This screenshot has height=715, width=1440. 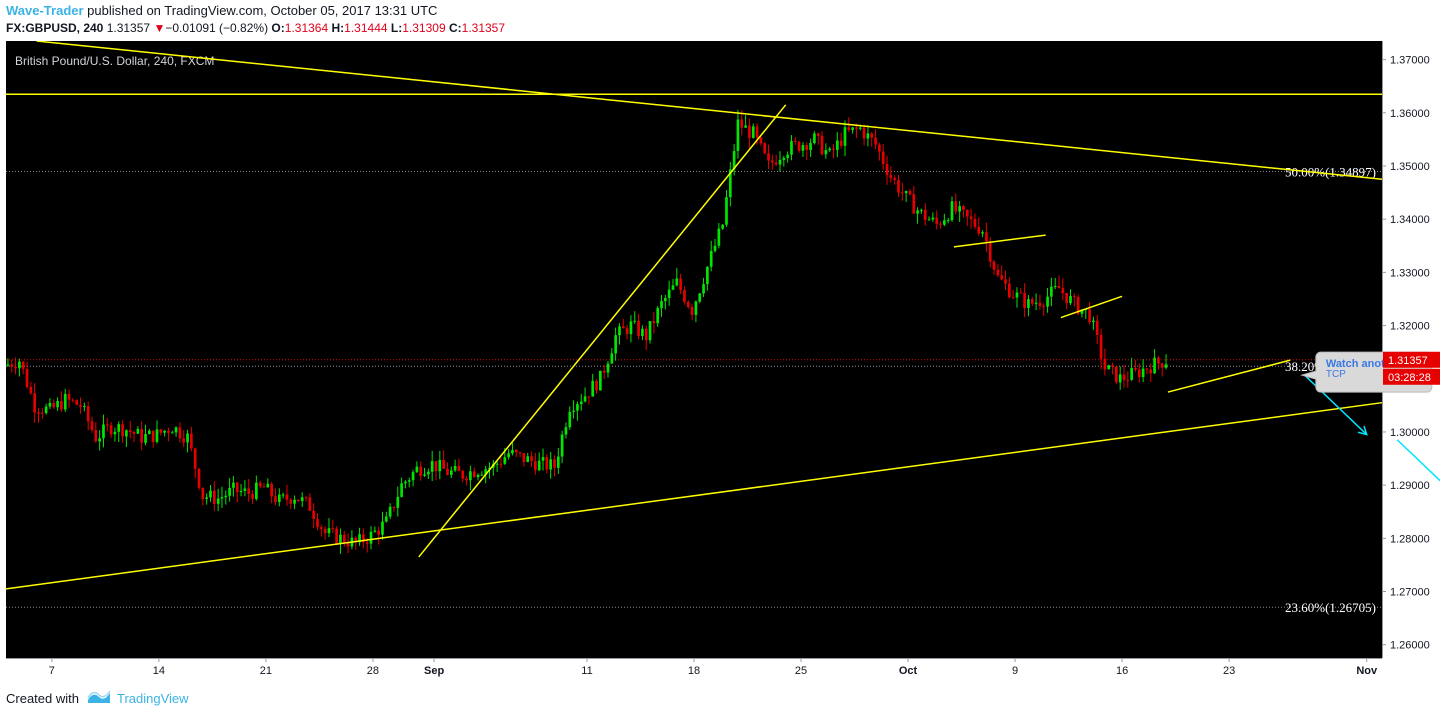 I want to click on low-label: L:, so click(x=396, y=28).